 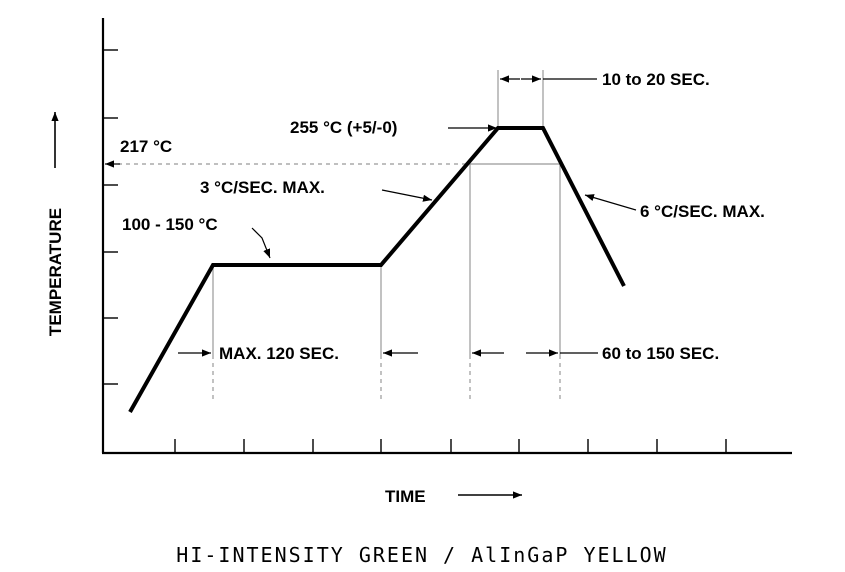 What do you see at coordinates (407, 195) in the screenshot?
I see `ramp-up-leader` at bounding box center [407, 195].